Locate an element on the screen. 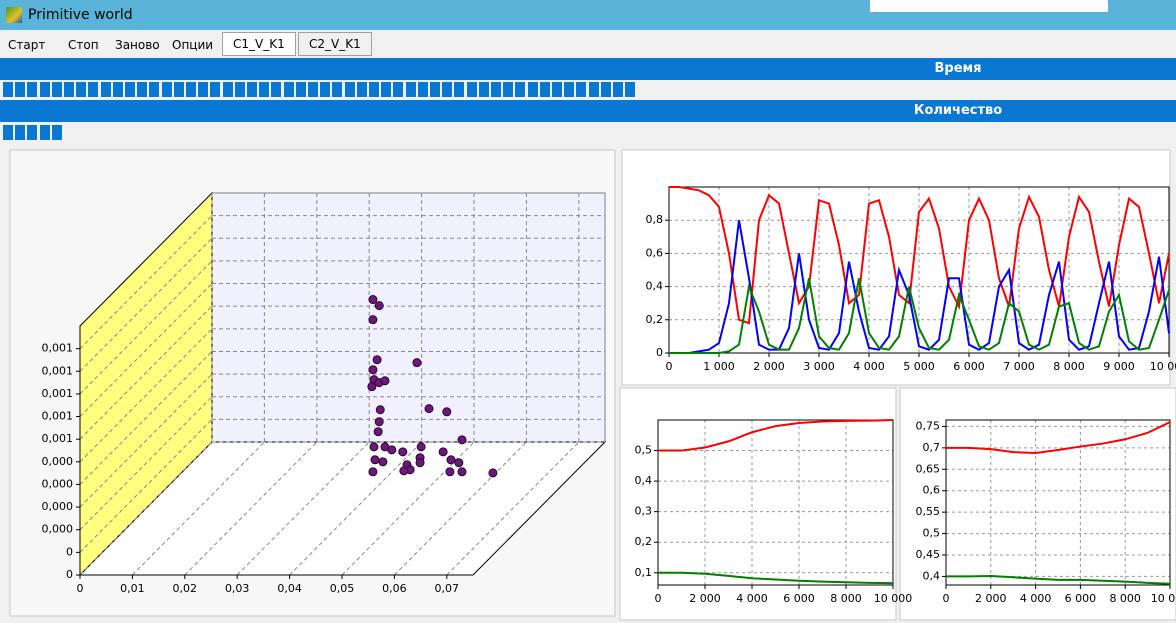  y-tick-label: 0,65 is located at coordinates (928, 468).